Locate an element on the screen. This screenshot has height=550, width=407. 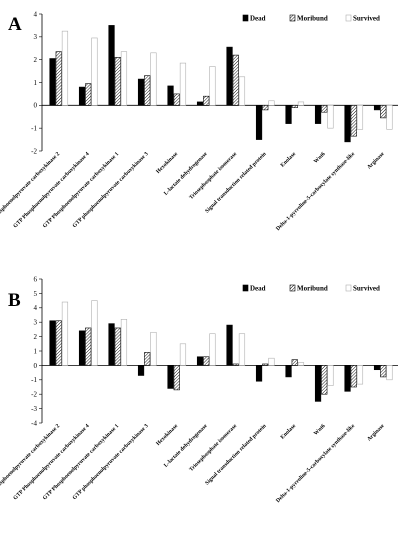
y-tick-label: -3 is located at coordinates (34, 409).